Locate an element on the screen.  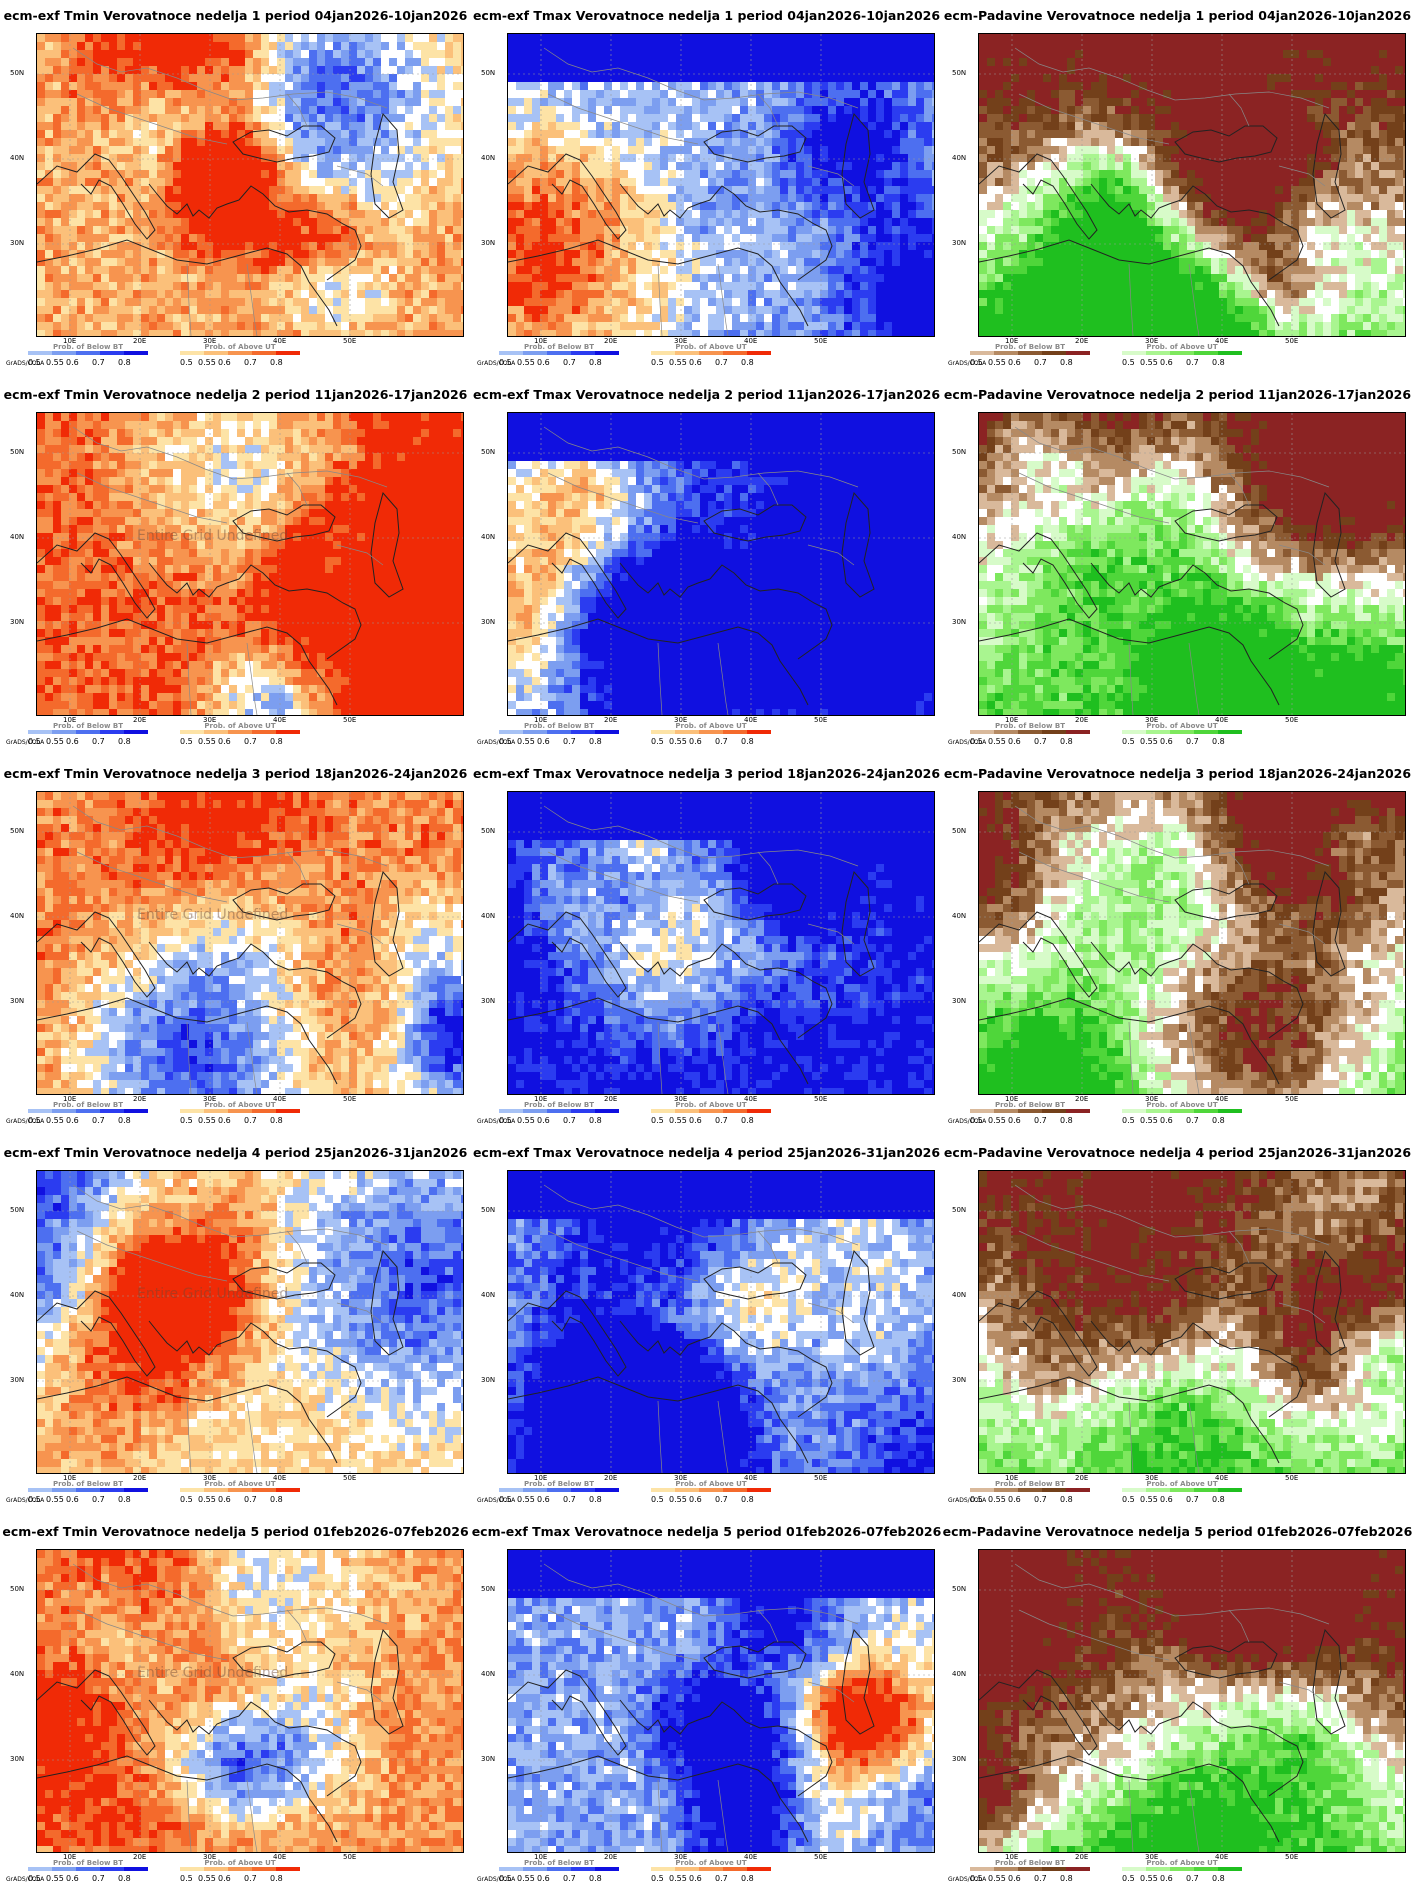
legend-tick-label: 0.7 is located at coordinates (250, 362).